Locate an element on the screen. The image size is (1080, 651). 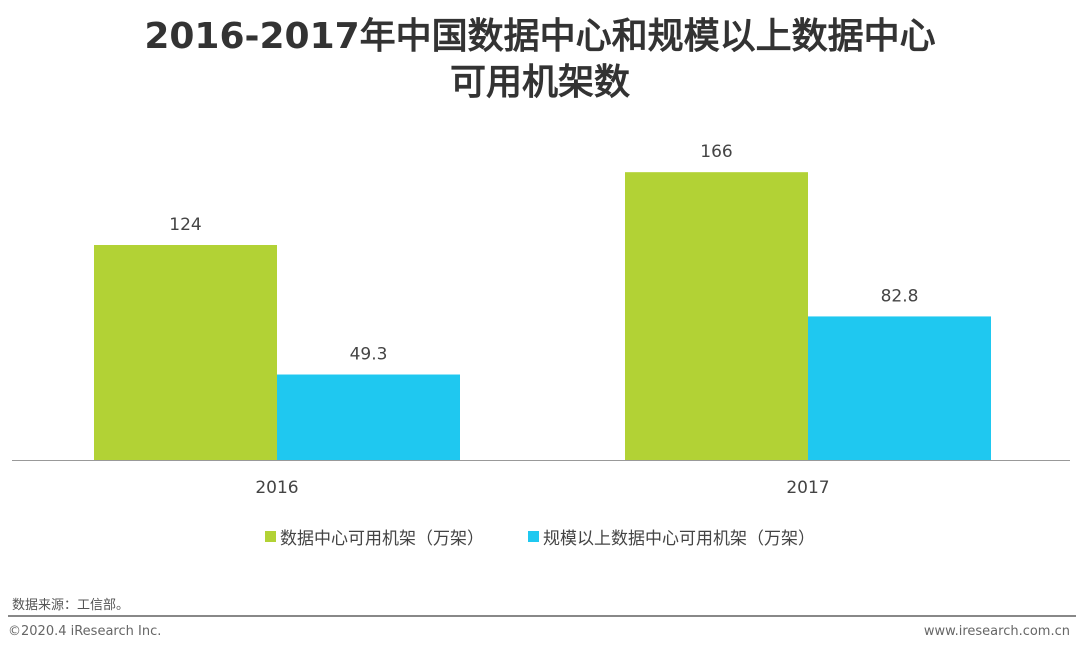
chart-title: 2016-2017年中国数据中心和规模以上数据中心 可用机架数 is located at coordinates (540, 60).